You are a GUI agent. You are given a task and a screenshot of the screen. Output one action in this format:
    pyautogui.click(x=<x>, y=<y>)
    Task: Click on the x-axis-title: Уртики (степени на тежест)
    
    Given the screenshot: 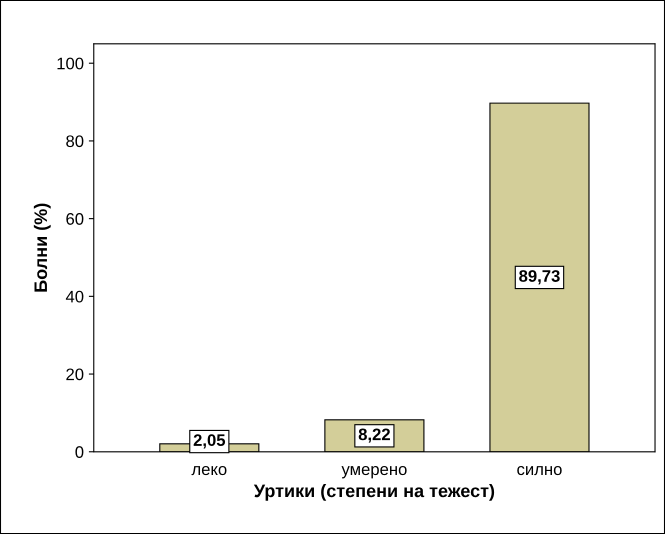 What is the action you would take?
    pyautogui.click(x=374, y=492)
    